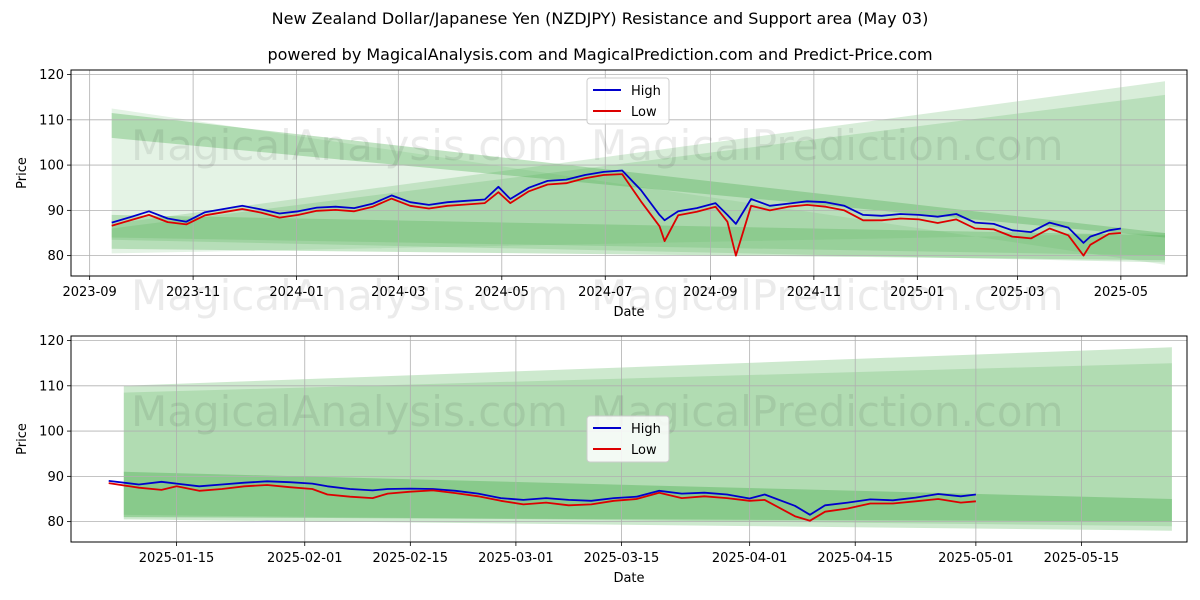  What do you see at coordinates (516, 558) in the screenshot?
I see `x-tick-label: 2025-03-01` at bounding box center [516, 558].